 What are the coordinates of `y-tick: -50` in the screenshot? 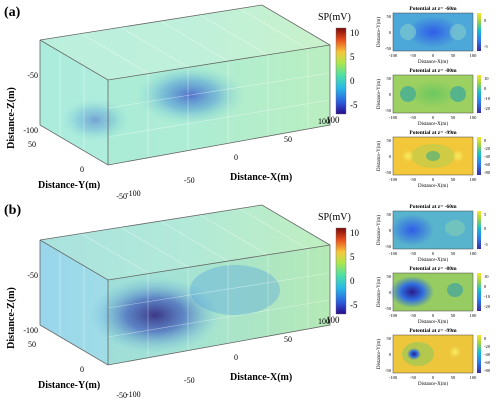 It's located at (121, 395).